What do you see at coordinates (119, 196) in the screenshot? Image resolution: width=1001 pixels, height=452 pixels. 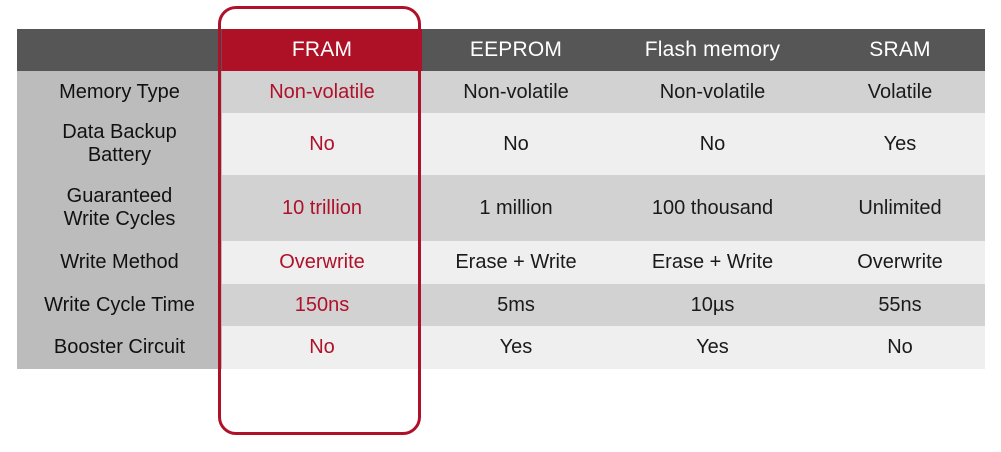 I see `row-label-line: Guaranteed` at bounding box center [119, 196].